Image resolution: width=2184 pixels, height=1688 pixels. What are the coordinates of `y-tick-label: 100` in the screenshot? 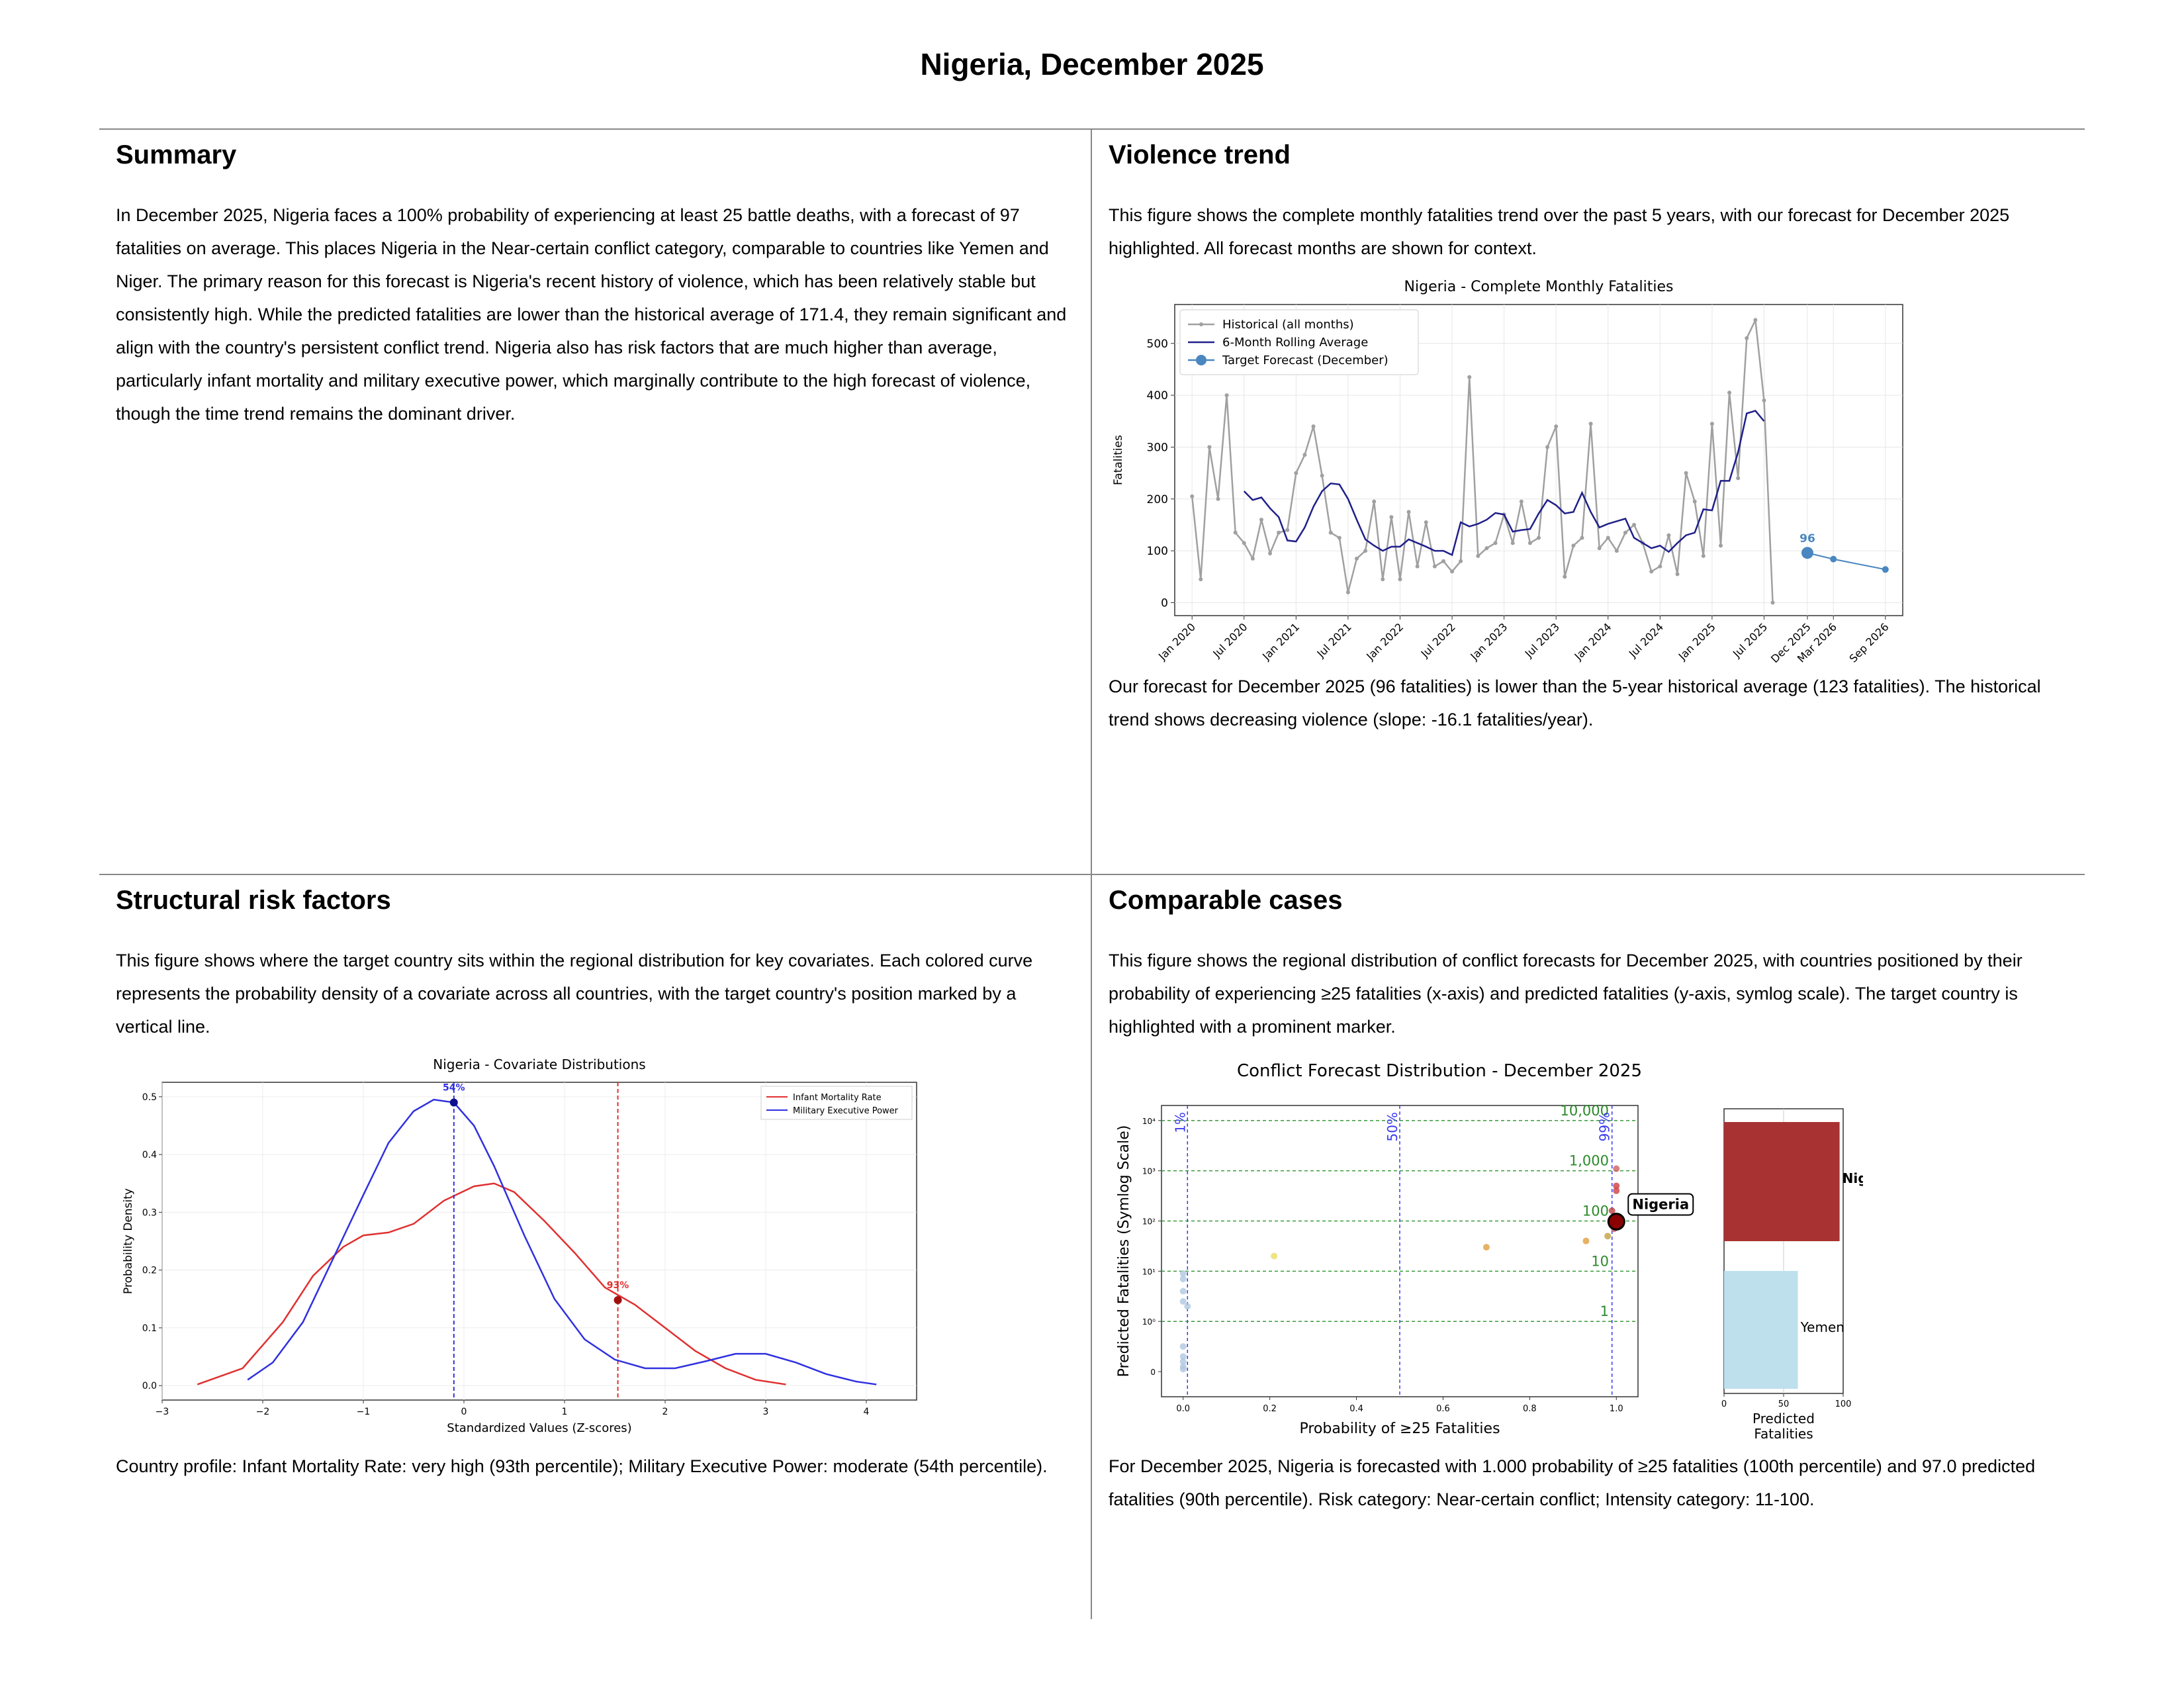 It's located at (1157, 551).